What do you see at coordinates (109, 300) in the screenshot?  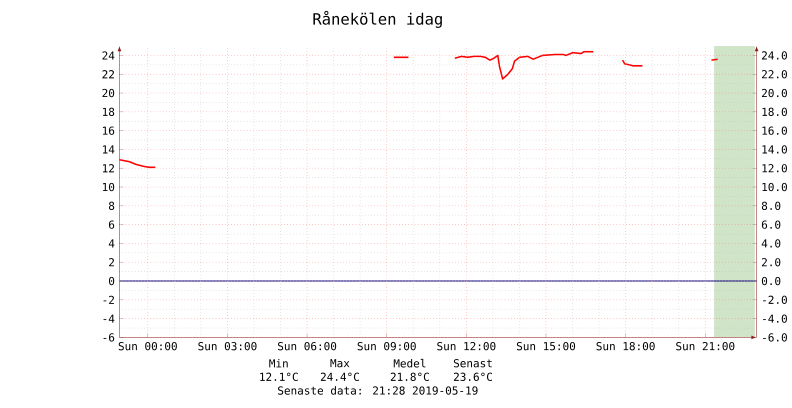 I see `y-tick-label: -2` at bounding box center [109, 300].